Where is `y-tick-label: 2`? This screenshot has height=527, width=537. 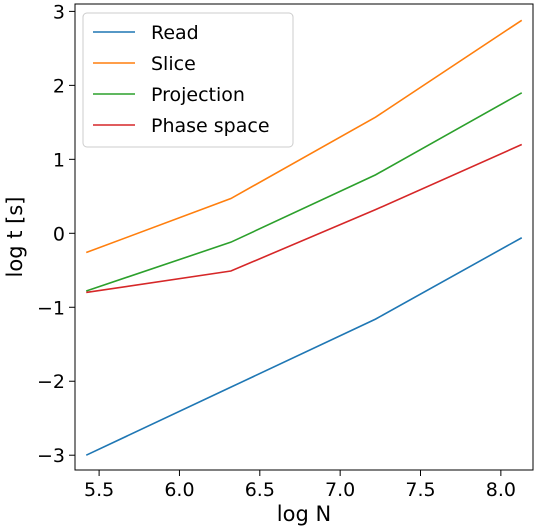
y-tick-label: 2 is located at coordinates (59, 86).